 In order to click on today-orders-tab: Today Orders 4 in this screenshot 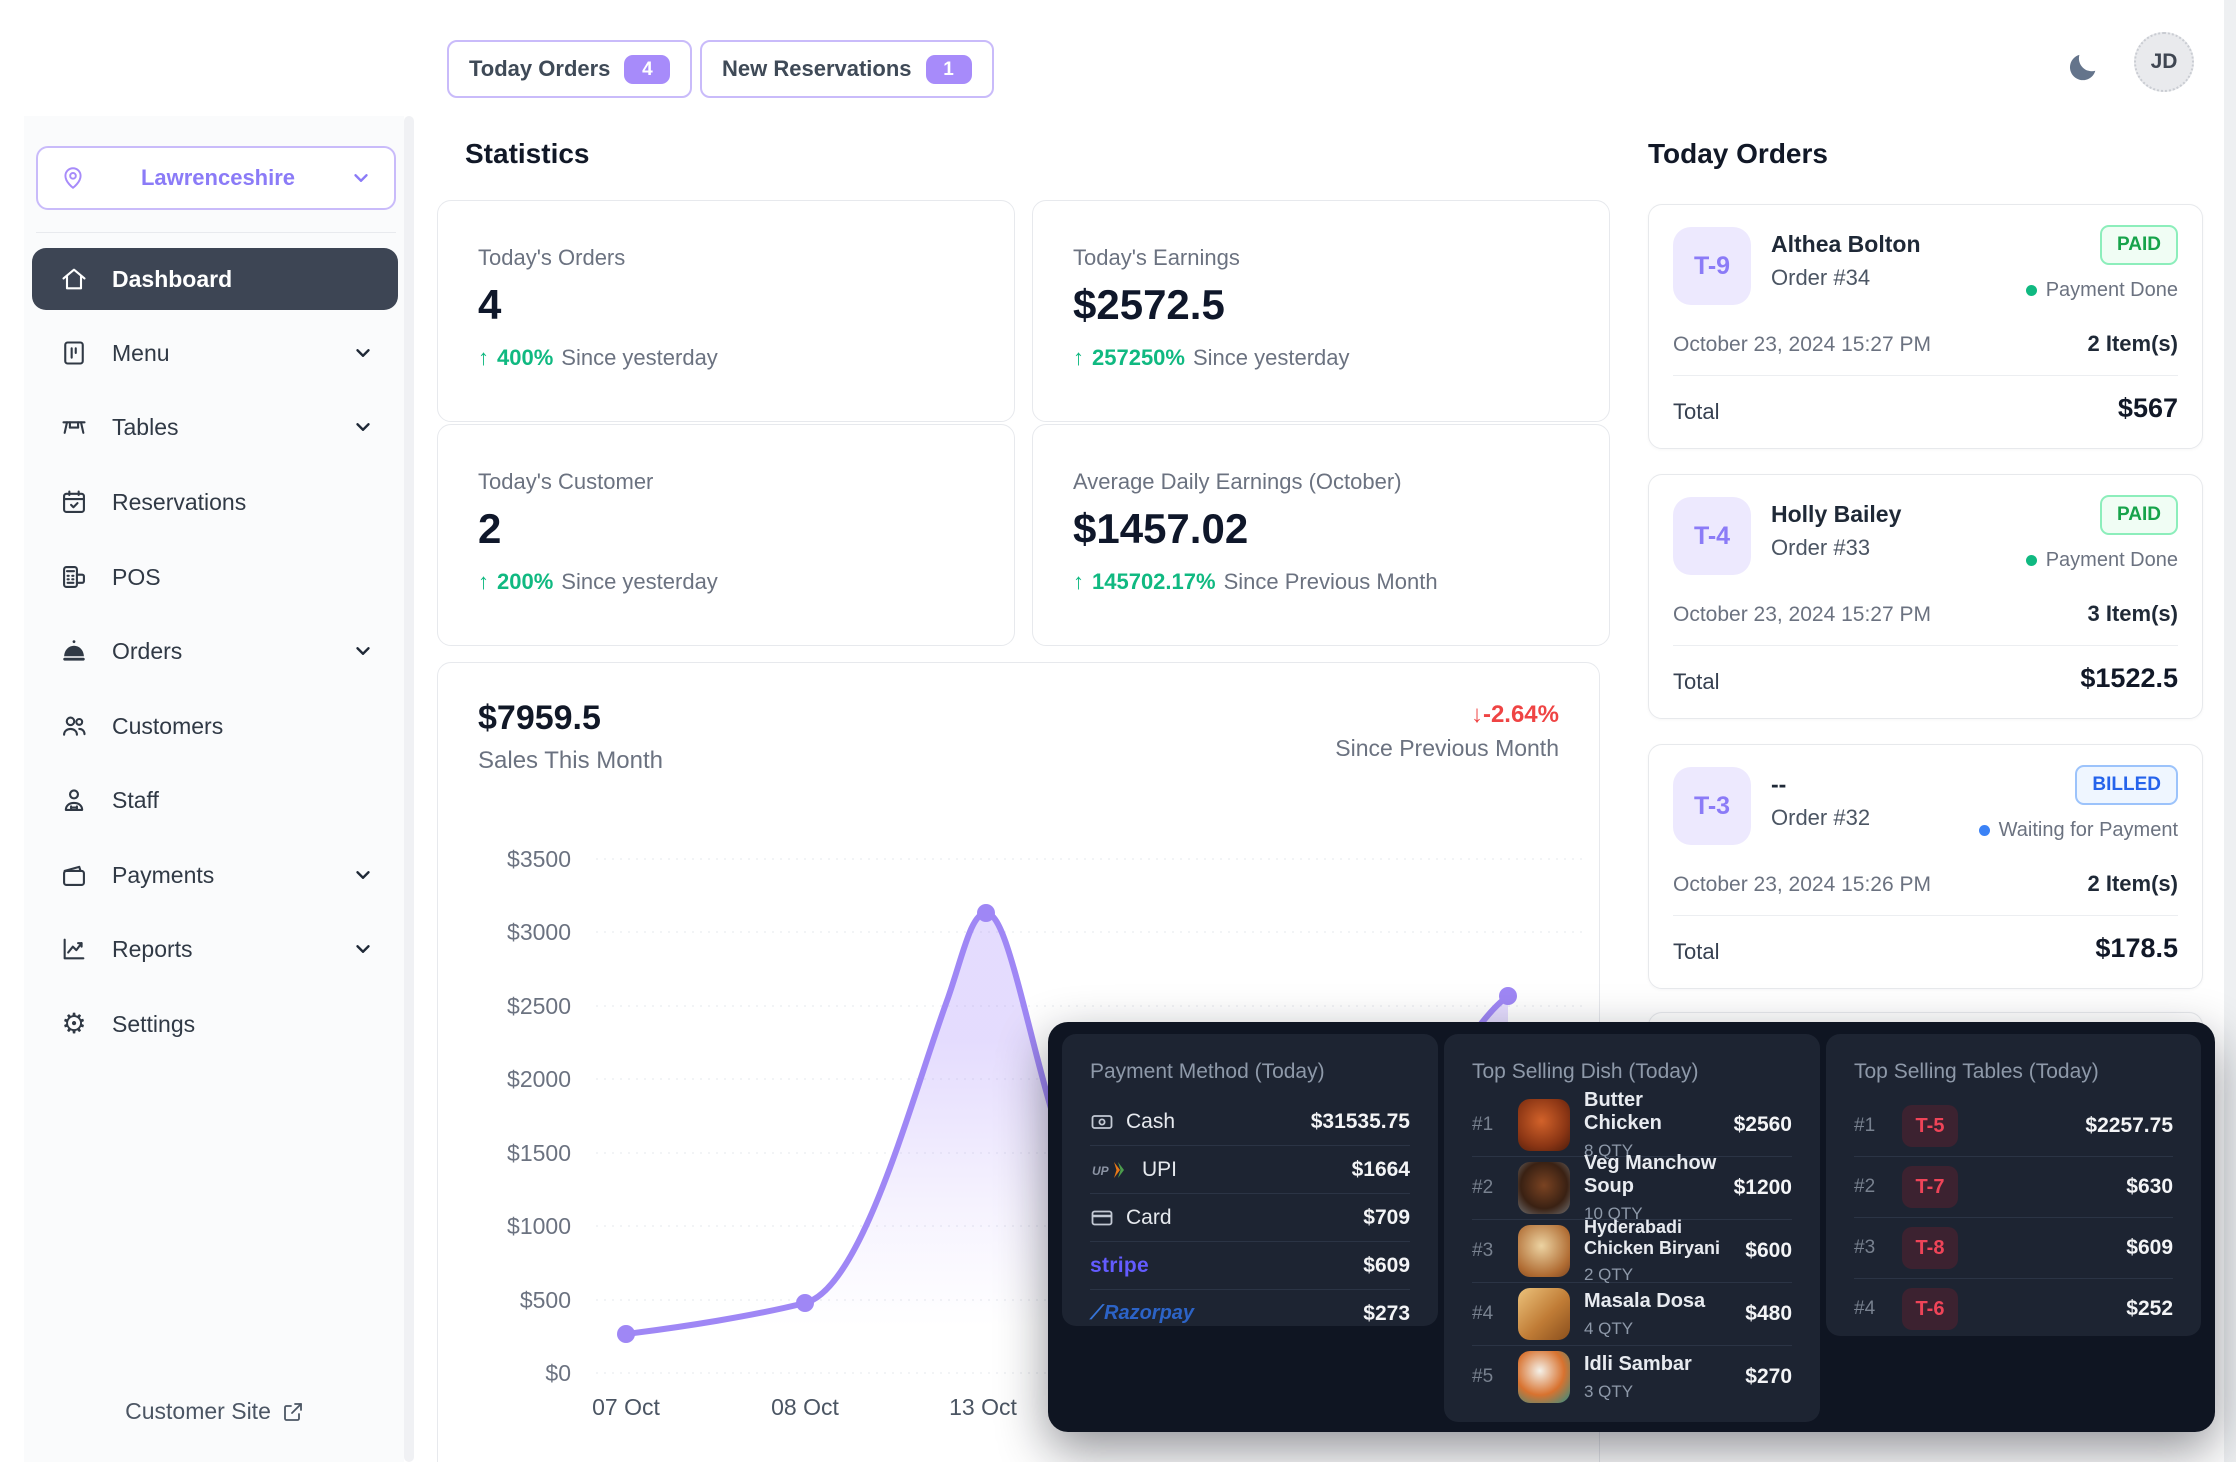, I will do `click(570, 69)`.